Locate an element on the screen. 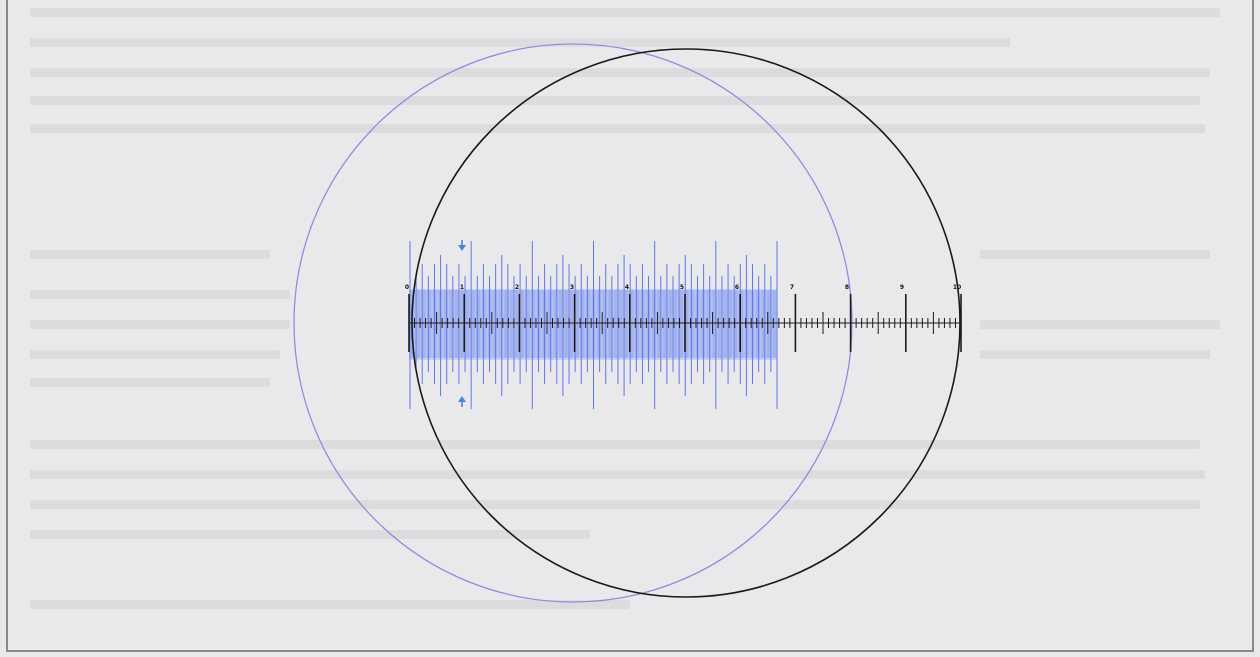 The height and width of the screenshot is (657, 1260). scale-label: 4 is located at coordinates (627, 287).